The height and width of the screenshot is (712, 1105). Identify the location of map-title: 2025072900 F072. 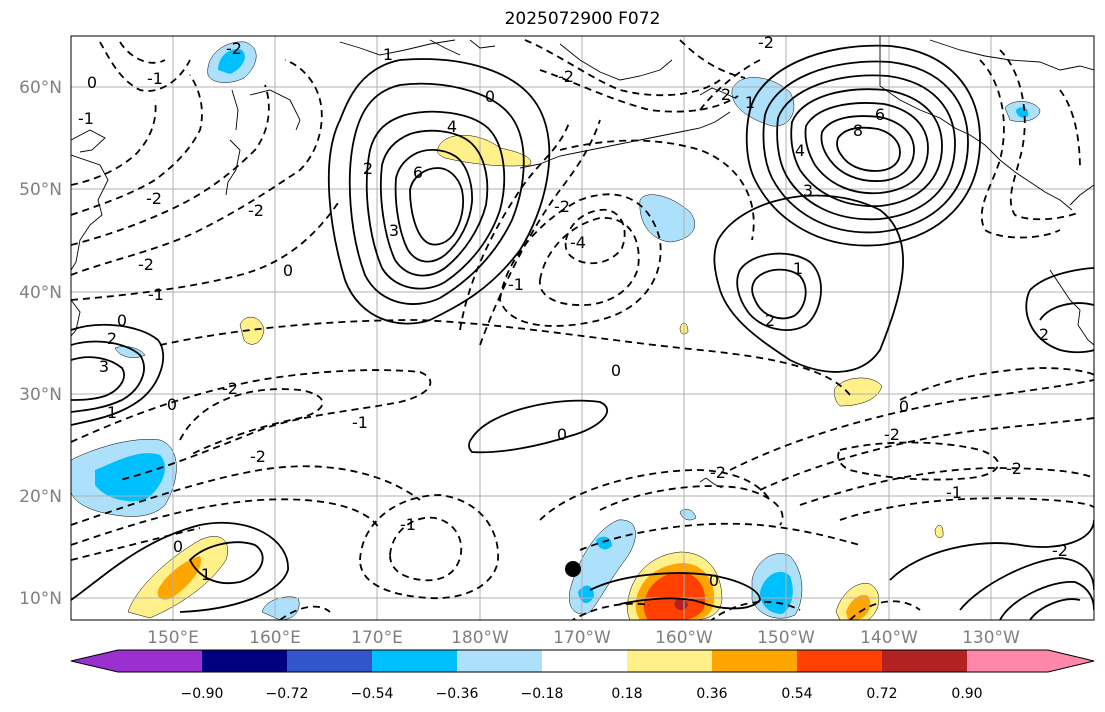
(582, 19).